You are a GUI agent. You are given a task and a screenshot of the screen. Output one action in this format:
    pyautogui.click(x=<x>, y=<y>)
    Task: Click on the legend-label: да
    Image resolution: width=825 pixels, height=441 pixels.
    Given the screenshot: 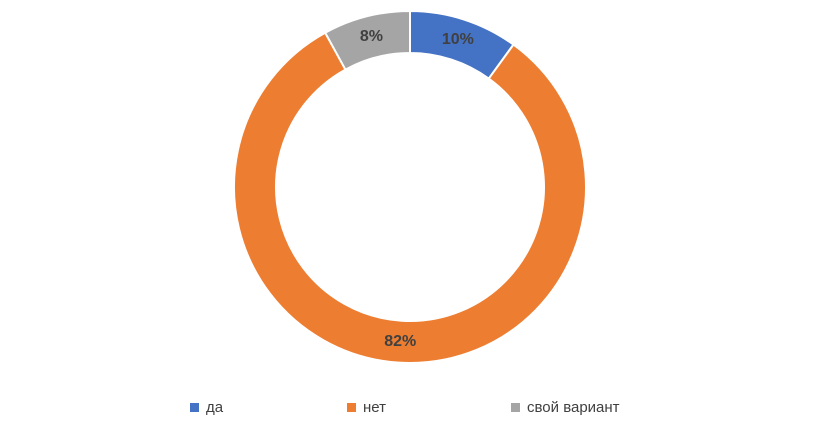 What is the action you would take?
    pyautogui.click(x=215, y=407)
    